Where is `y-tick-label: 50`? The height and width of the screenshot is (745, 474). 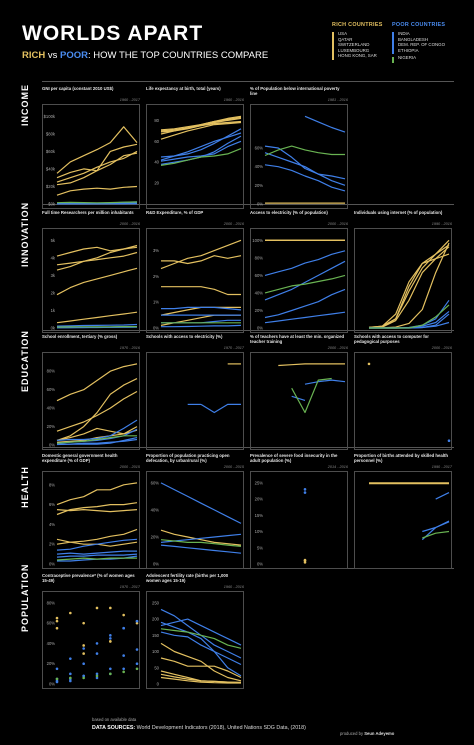 y-tick-label: 50 is located at coordinates (156, 667).